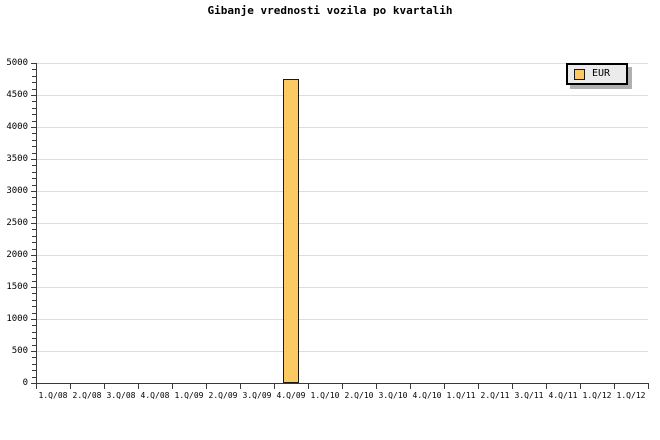 Image resolution: width=660 pixels, height=440 pixels. Describe the element at coordinates (17, 287) in the screenshot. I see `y-axis-label: 1500` at that location.